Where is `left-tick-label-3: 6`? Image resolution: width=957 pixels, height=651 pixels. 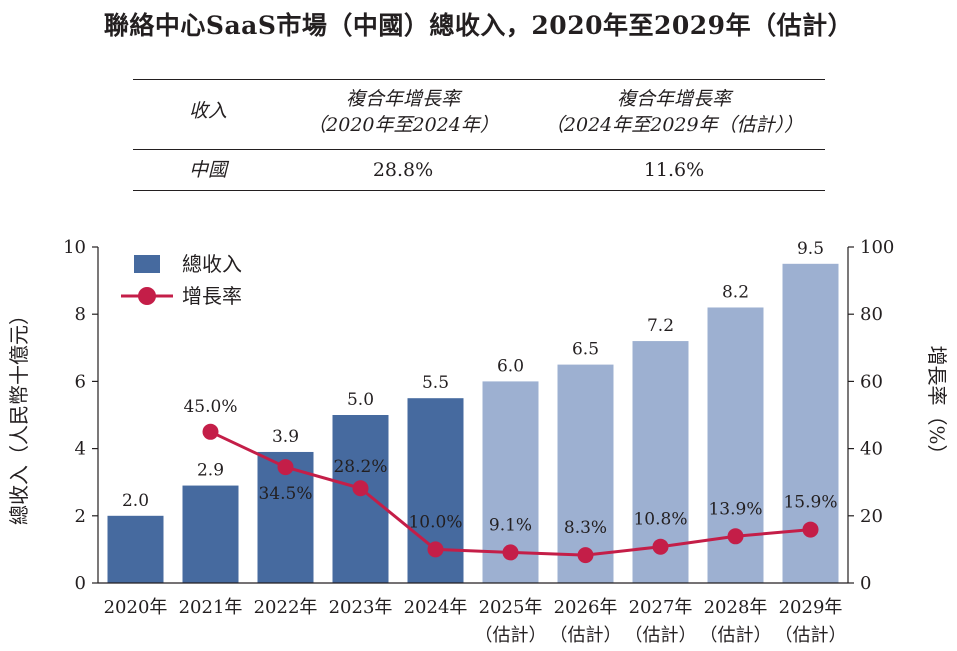
left-tick-label-3: 6 is located at coordinates (80, 381).